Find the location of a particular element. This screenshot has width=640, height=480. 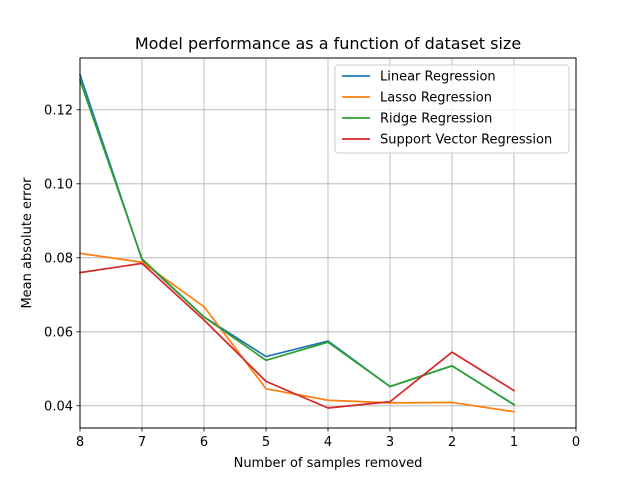

legend-label: Lasso Regression is located at coordinates (436, 98).